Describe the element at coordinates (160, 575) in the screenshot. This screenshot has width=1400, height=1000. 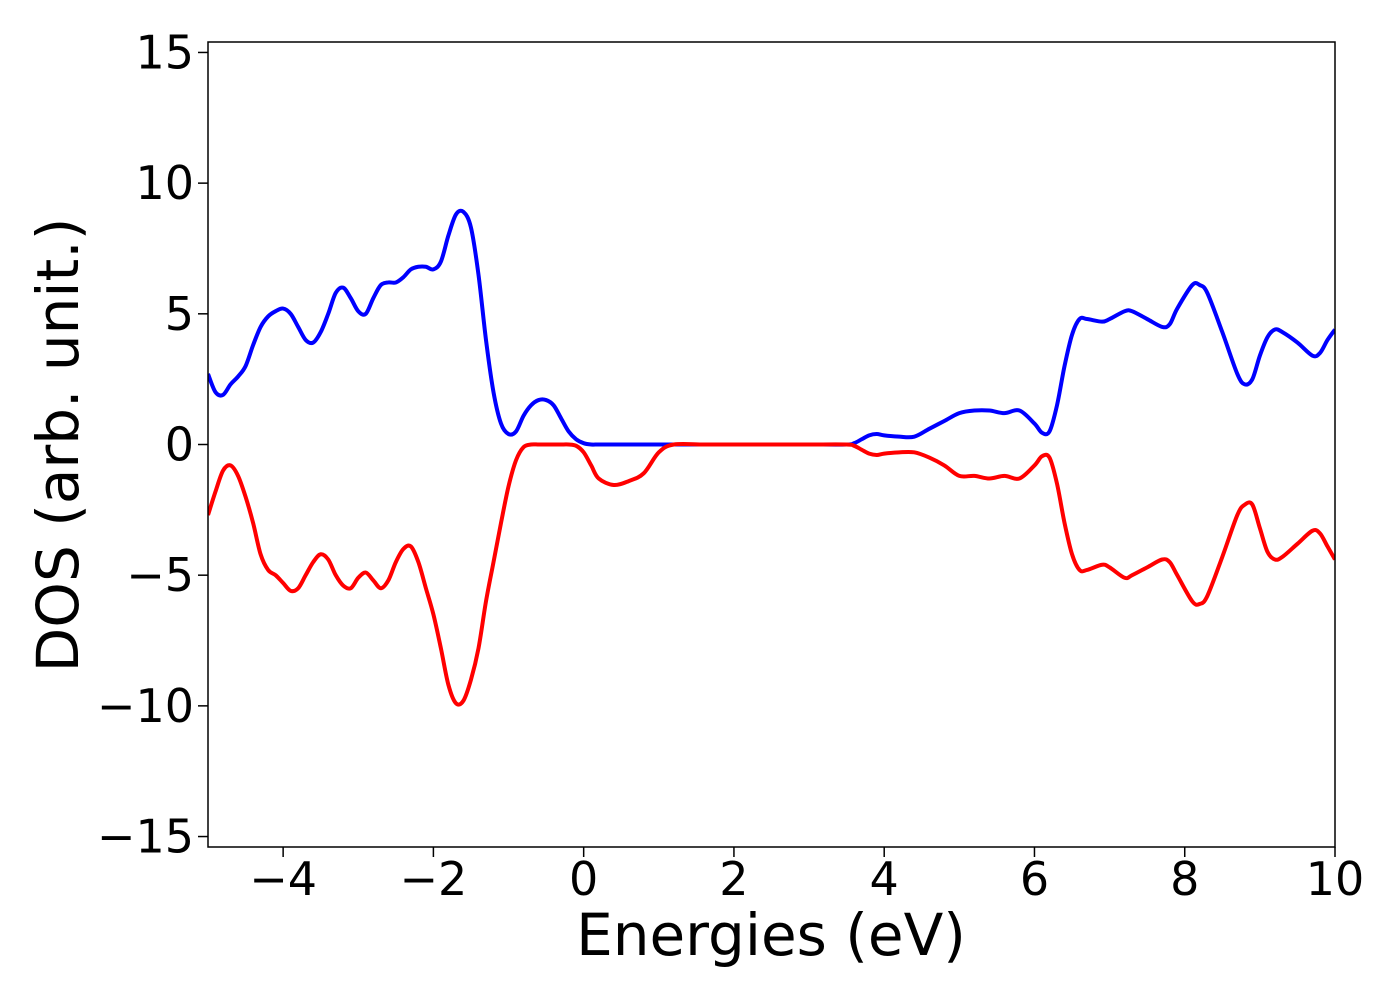
I see `y-tick-label: −5` at that location.